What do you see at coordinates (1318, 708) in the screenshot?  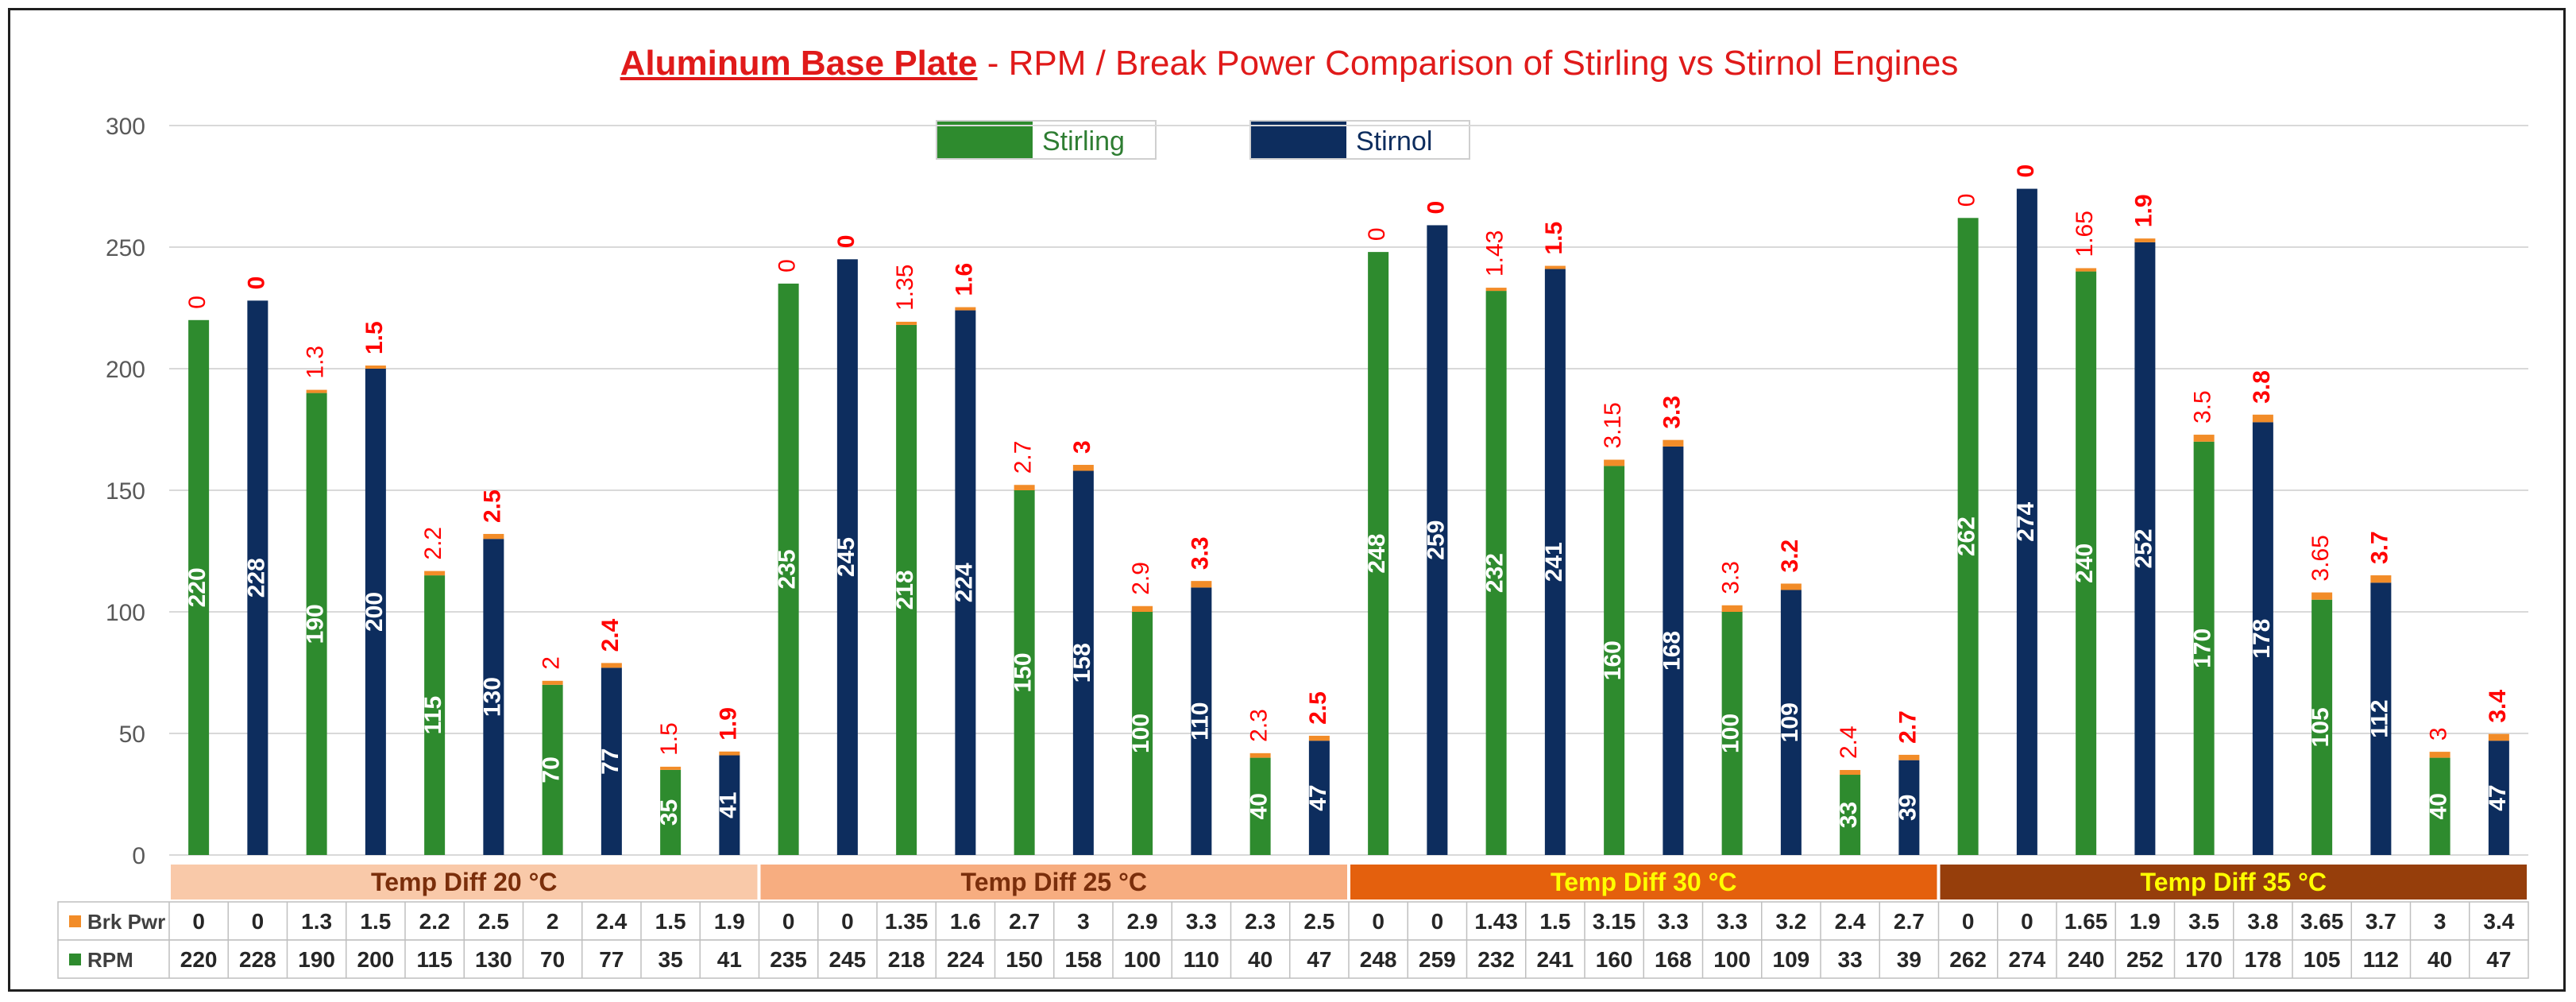 I see `brk-pwr-label: 2.5` at bounding box center [1318, 708].